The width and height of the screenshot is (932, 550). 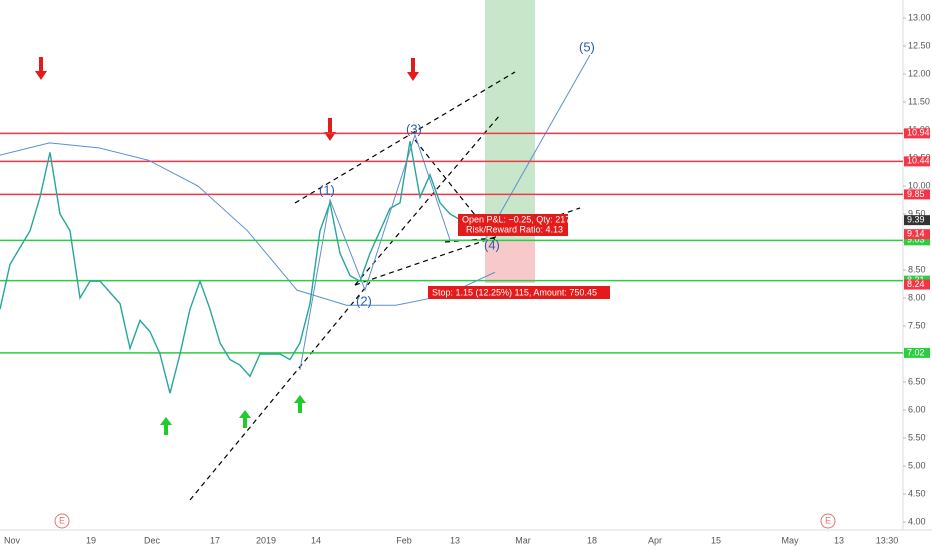 I want to click on x-tick-label: Feb, so click(x=404, y=540).